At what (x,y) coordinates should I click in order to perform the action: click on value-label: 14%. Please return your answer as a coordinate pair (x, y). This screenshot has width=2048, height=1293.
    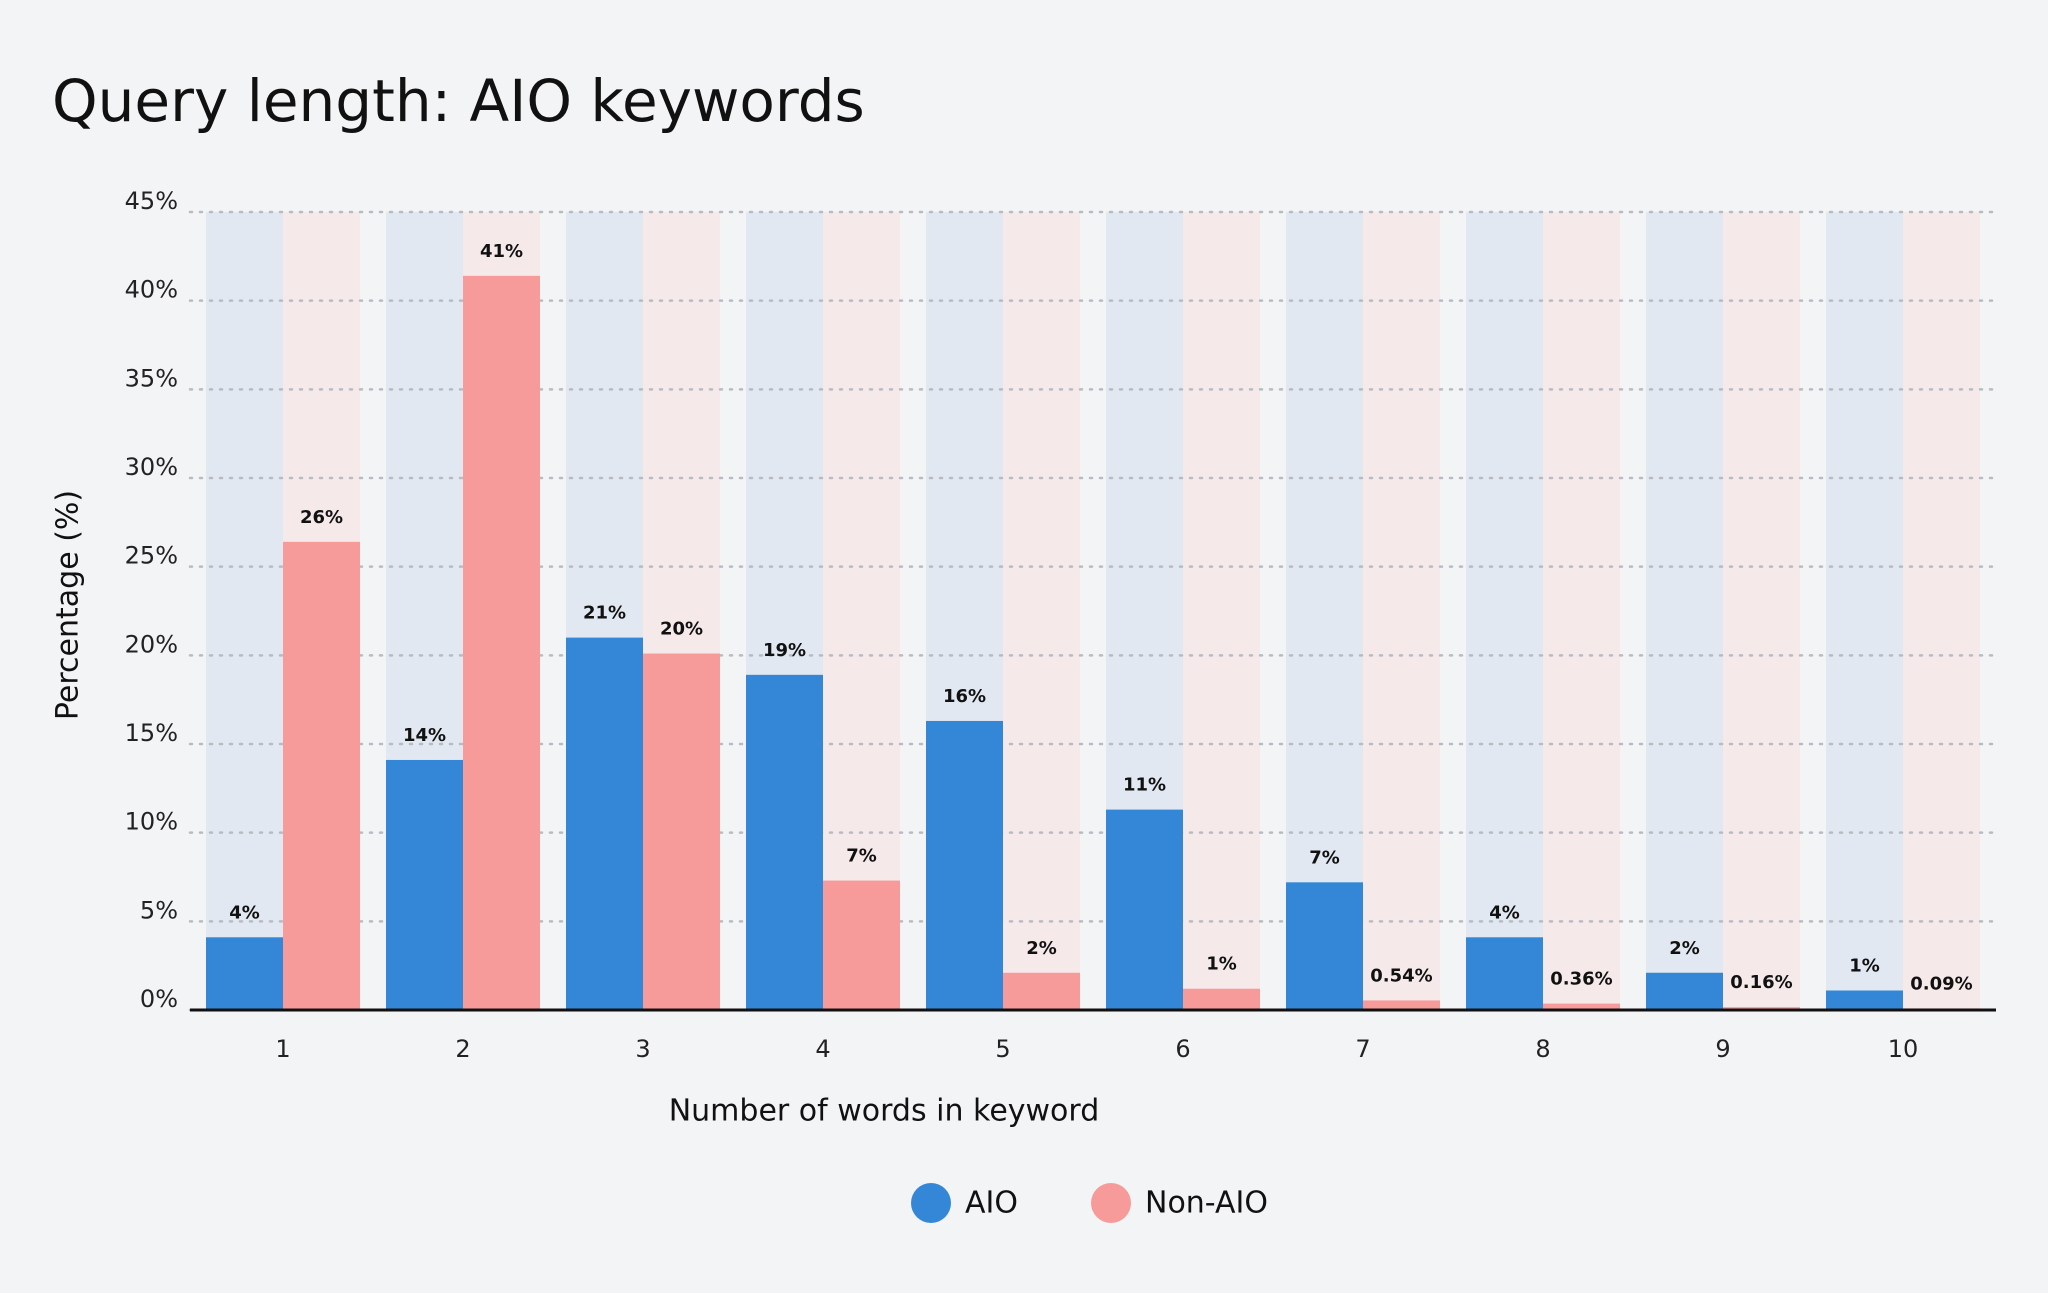
    Looking at the image, I should click on (424, 735).